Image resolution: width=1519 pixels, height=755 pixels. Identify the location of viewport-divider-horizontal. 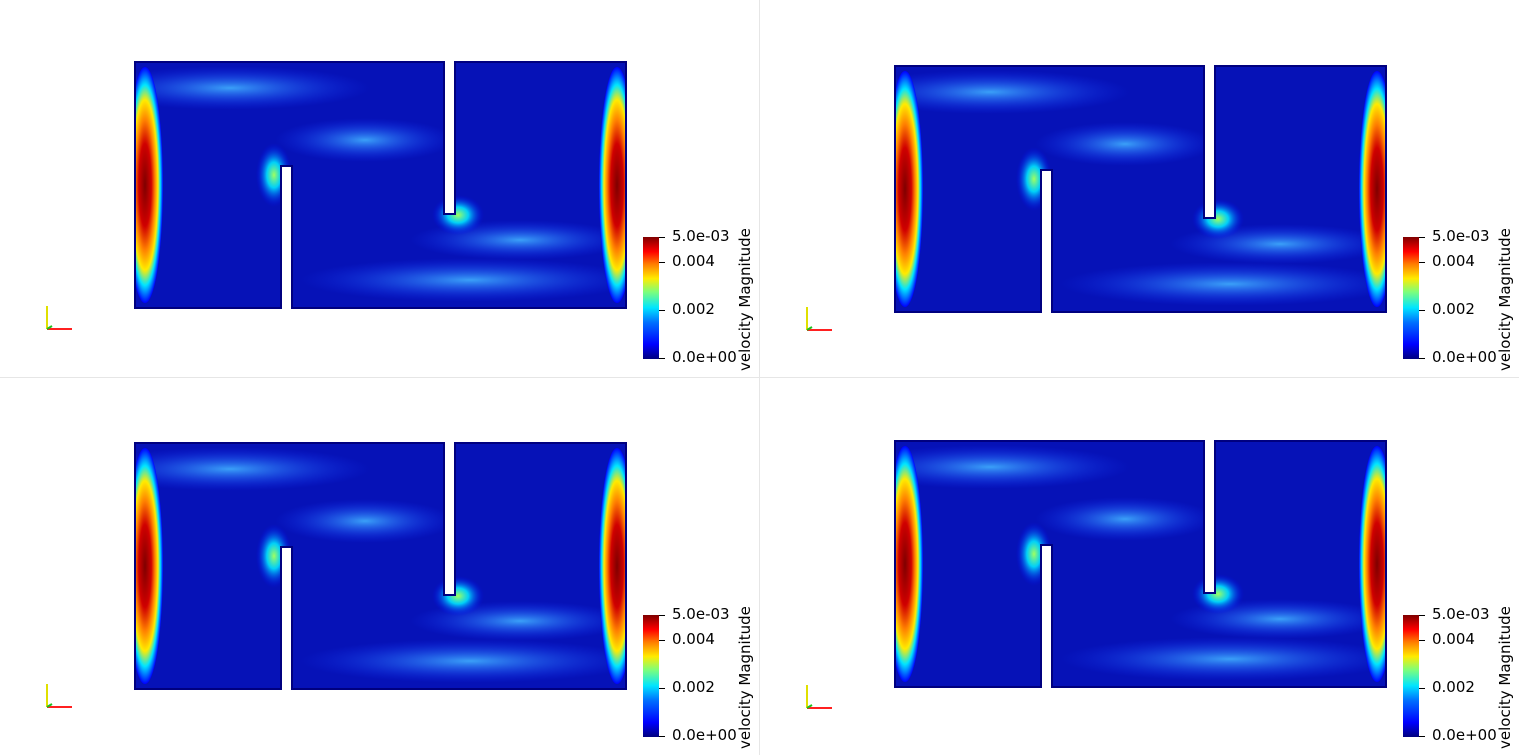
(759, 377).